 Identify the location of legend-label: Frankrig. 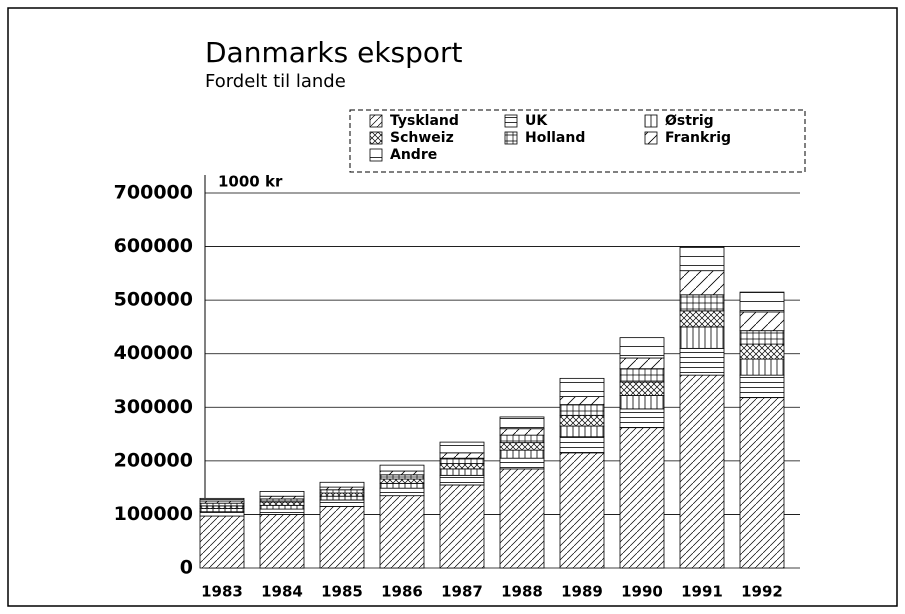
(698, 138).